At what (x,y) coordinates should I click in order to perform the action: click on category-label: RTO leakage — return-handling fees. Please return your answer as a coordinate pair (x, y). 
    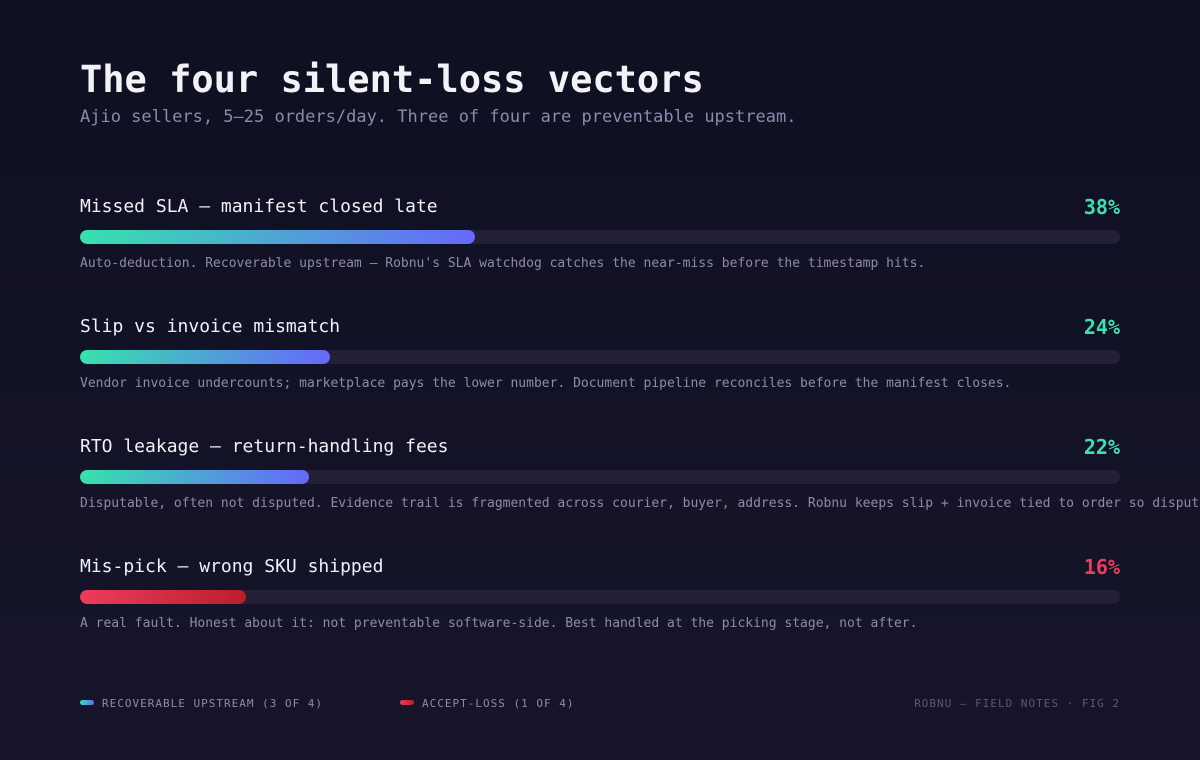
    Looking at the image, I should click on (264, 446).